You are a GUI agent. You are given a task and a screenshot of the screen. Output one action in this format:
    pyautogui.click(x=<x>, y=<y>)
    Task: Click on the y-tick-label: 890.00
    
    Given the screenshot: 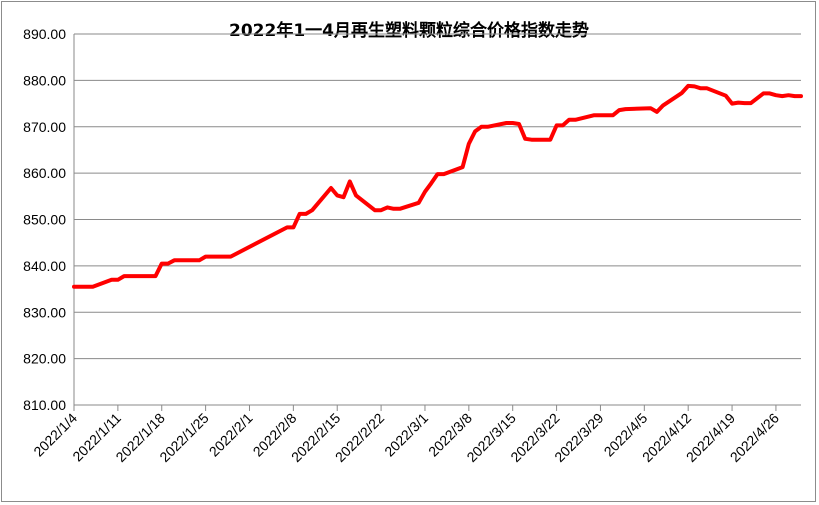 What is the action you would take?
    pyautogui.click(x=44, y=34)
    